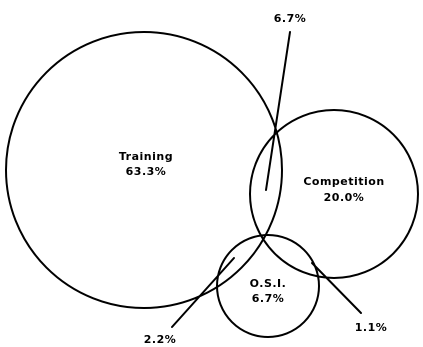  I want to click on osi-value-label: 6.7%, so click(268, 298).